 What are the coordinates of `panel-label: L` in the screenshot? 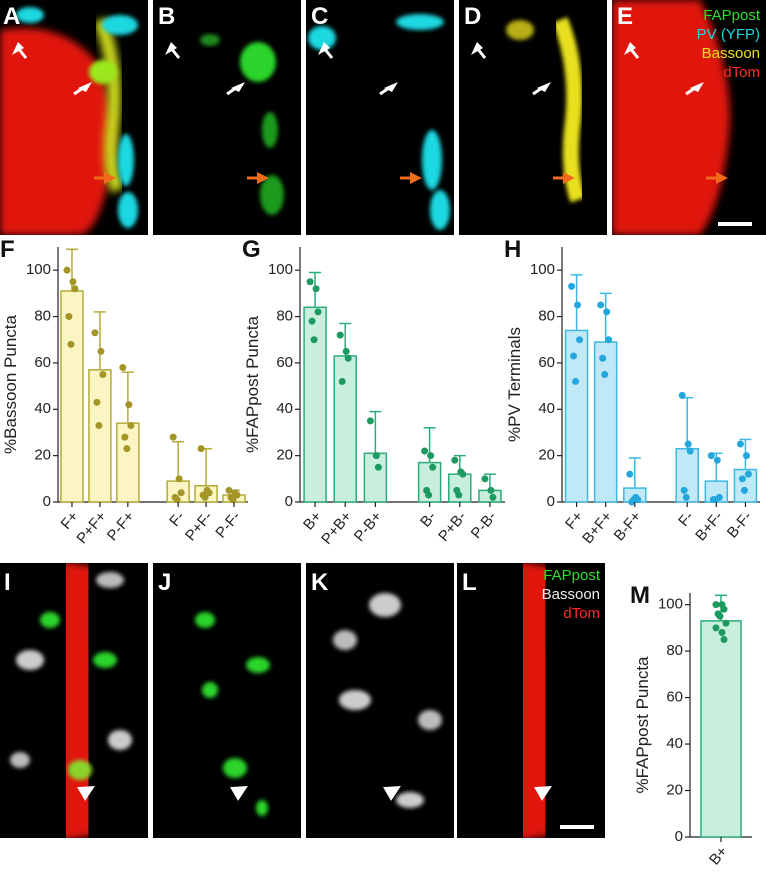 It's located at (469, 582).